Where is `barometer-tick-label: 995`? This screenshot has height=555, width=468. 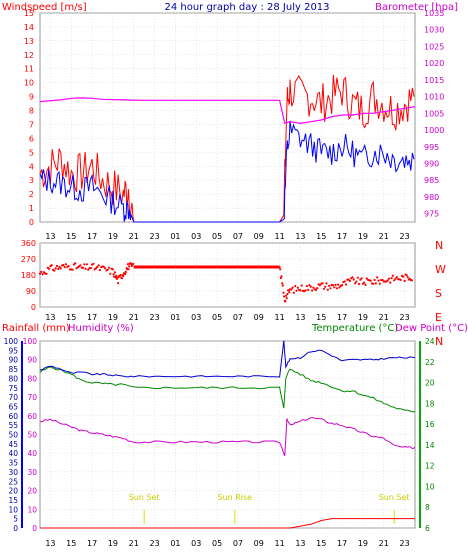
barometer-tick-label: 995 is located at coordinates (431, 147).